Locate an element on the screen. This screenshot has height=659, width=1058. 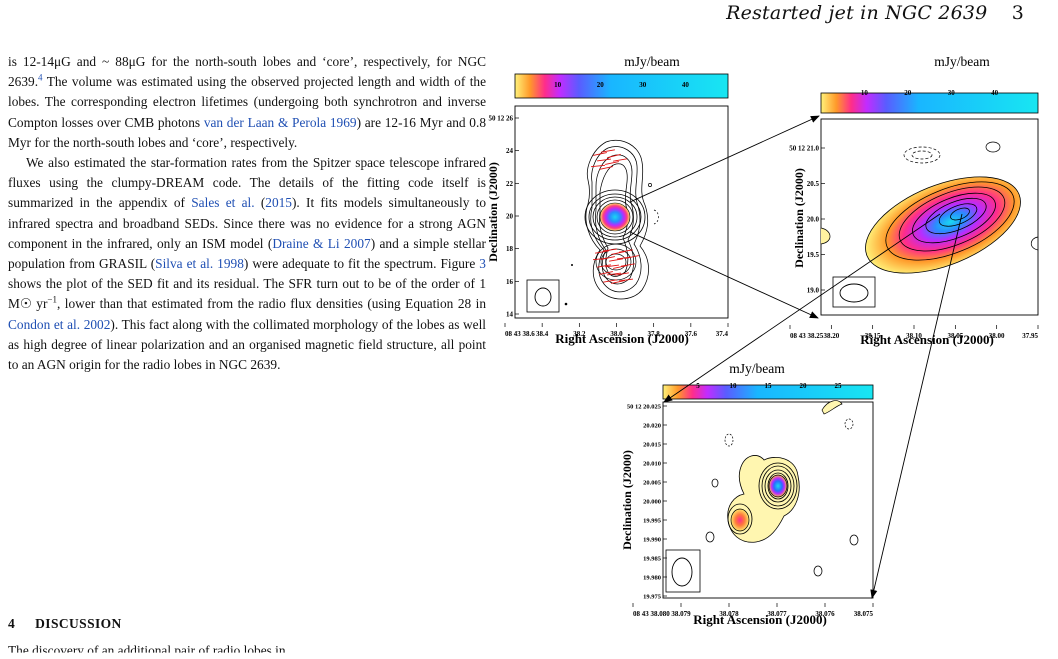
citation-link: Draine & Li 2007 is located at coordinates (321, 243).